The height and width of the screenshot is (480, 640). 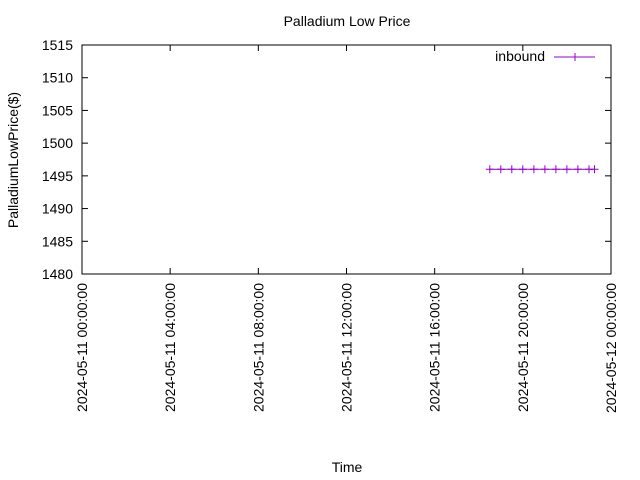 What do you see at coordinates (57, 176) in the screenshot?
I see `y-tick-label: 1495` at bounding box center [57, 176].